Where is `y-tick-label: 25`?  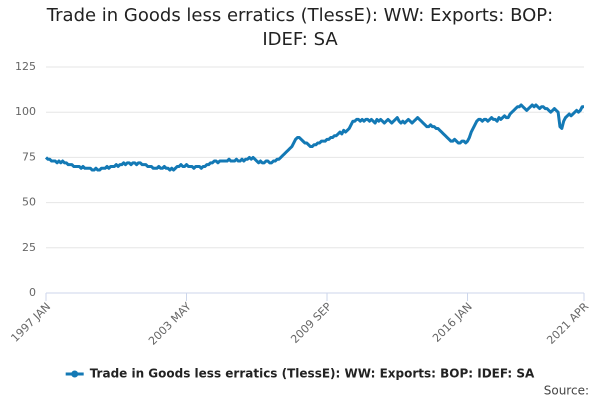
y-tick-label: 25 is located at coordinates (29, 247).